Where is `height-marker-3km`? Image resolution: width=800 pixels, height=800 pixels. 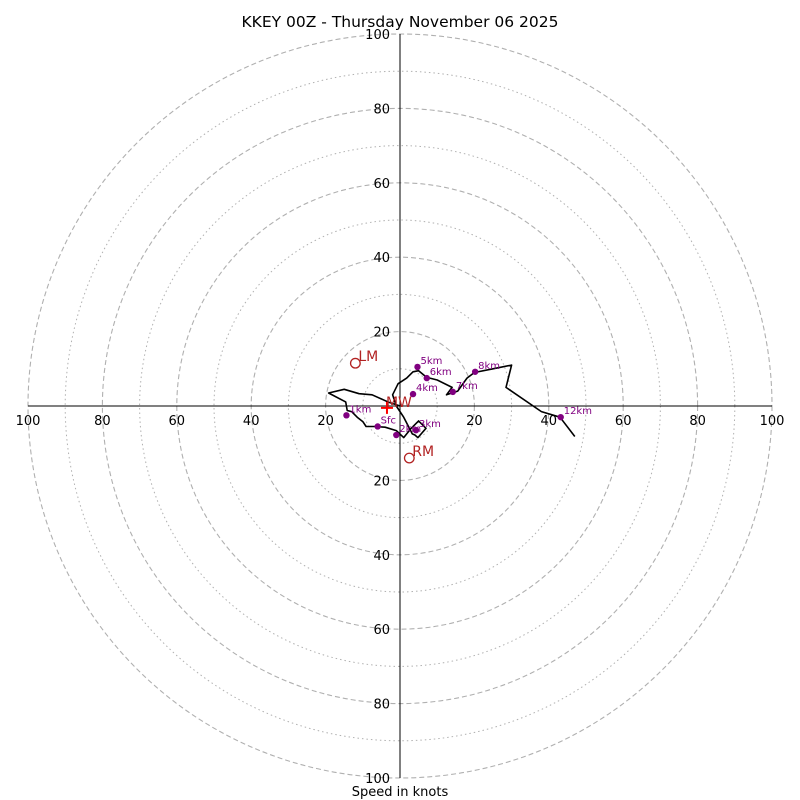 height-marker-3km is located at coordinates (416, 430).